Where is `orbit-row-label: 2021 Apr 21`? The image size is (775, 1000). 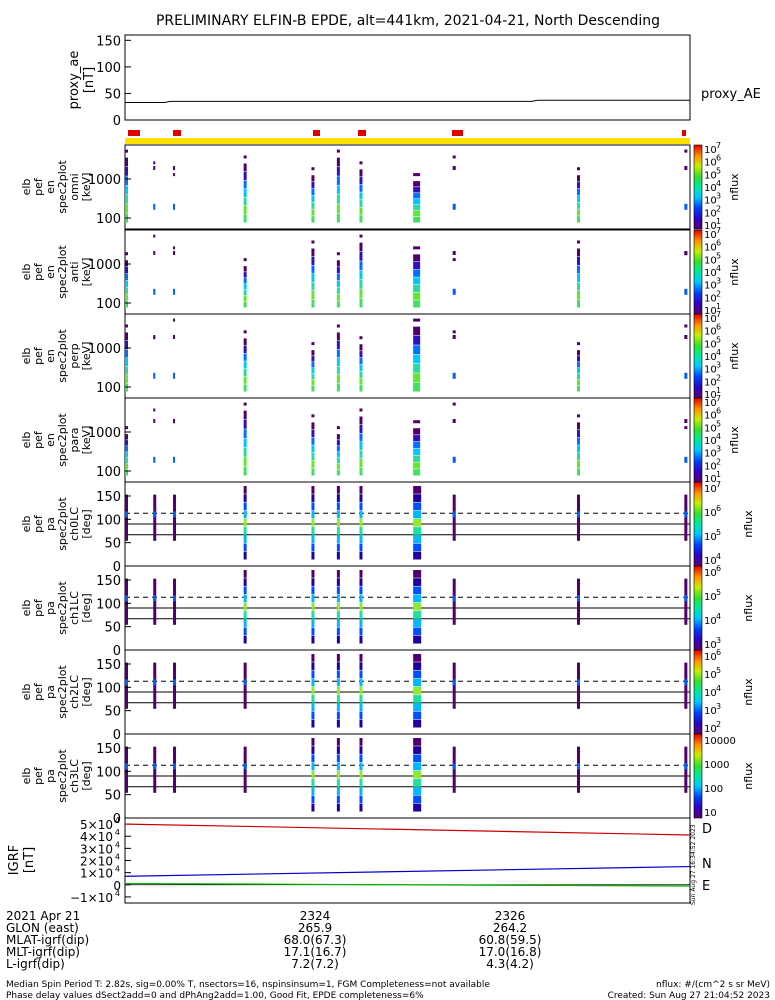 orbit-row-label: 2021 Apr 21 is located at coordinates (43, 916).